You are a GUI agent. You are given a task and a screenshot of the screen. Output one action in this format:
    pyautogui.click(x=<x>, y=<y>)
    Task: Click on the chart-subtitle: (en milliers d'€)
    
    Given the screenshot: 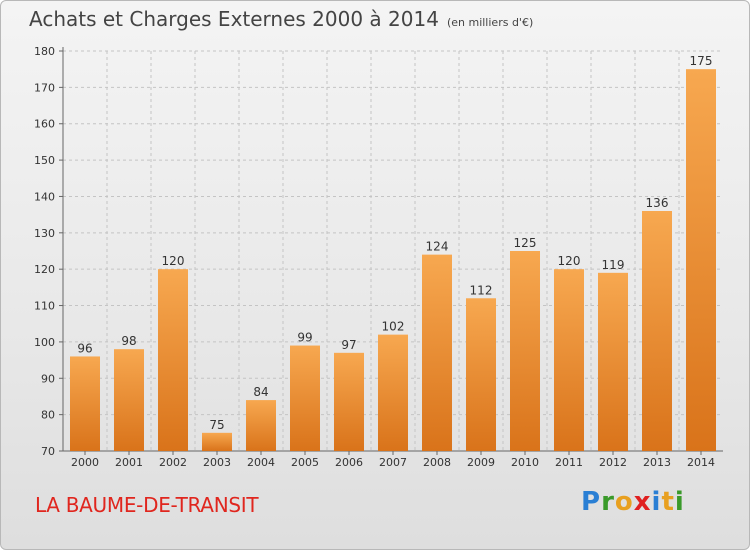 What is the action you would take?
    pyautogui.click(x=490, y=22)
    